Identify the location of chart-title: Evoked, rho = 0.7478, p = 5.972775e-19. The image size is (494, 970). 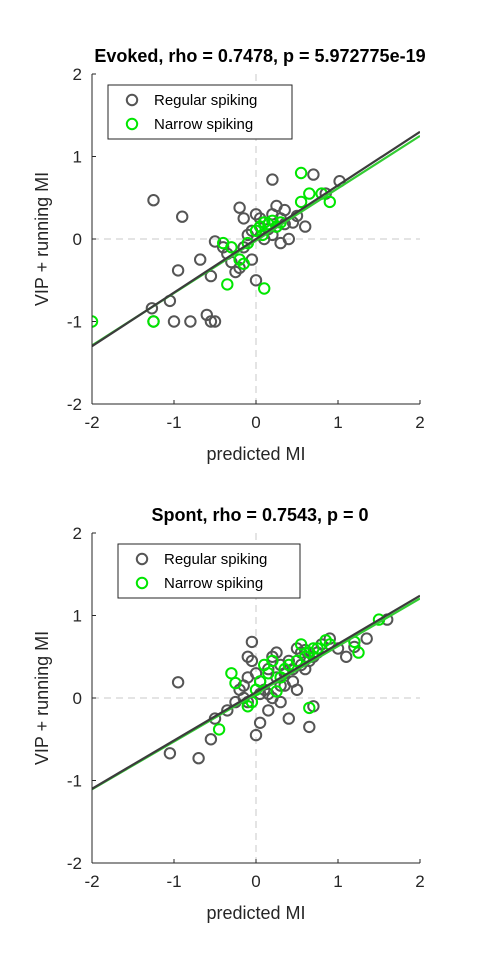
(259, 56).